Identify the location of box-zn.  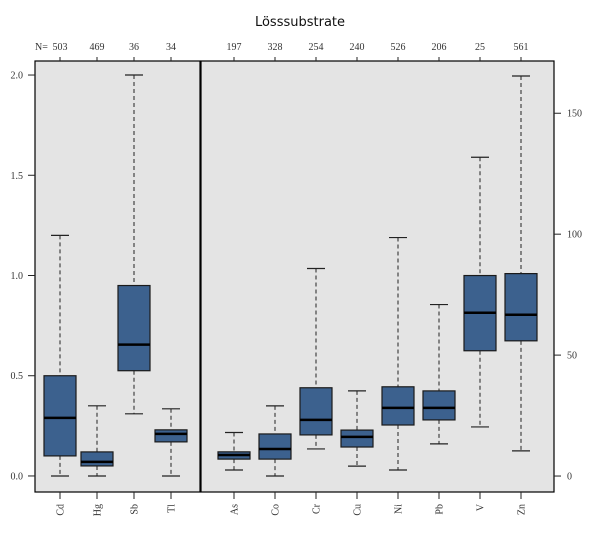
(521, 263).